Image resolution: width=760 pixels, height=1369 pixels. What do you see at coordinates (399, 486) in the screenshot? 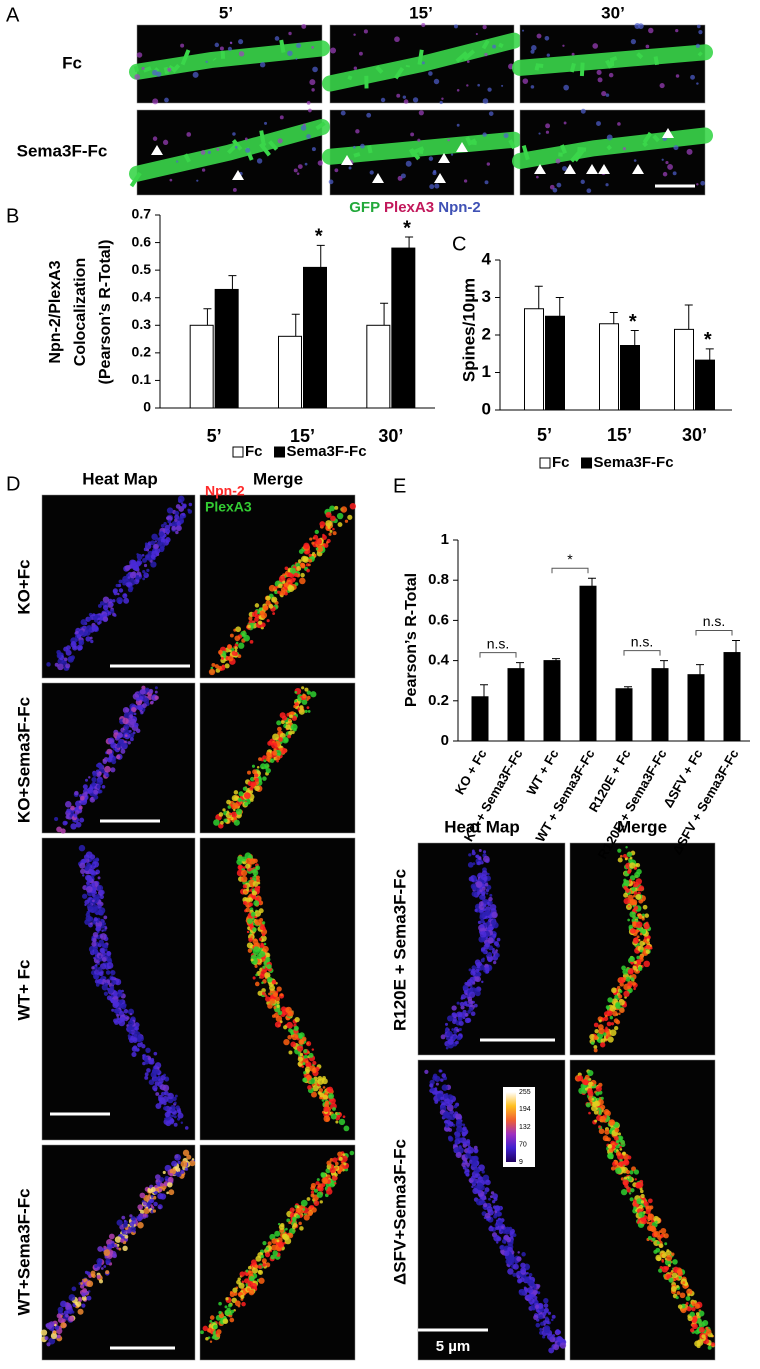
I see `panel-label: E` at bounding box center [399, 486].